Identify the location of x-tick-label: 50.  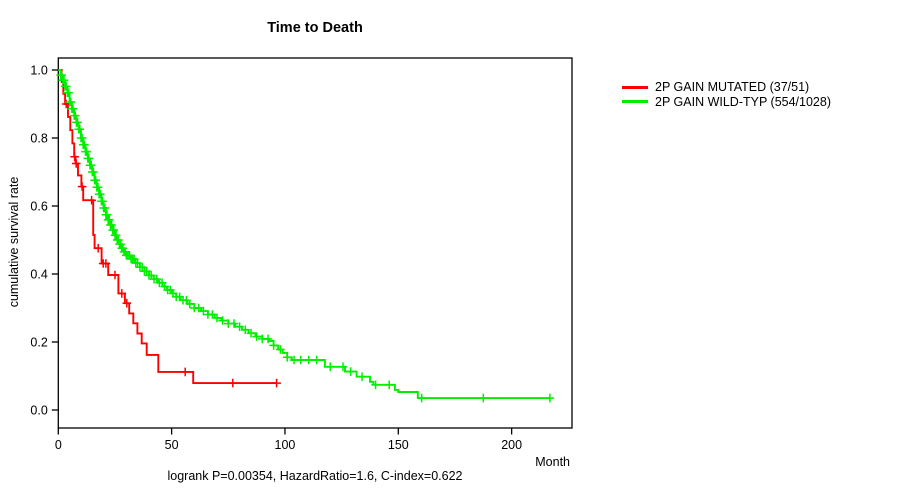
(172, 445).